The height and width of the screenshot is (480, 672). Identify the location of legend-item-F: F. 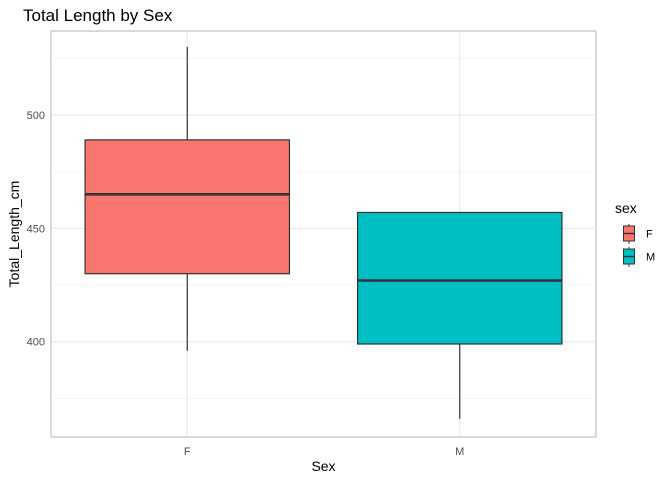
(638, 234).